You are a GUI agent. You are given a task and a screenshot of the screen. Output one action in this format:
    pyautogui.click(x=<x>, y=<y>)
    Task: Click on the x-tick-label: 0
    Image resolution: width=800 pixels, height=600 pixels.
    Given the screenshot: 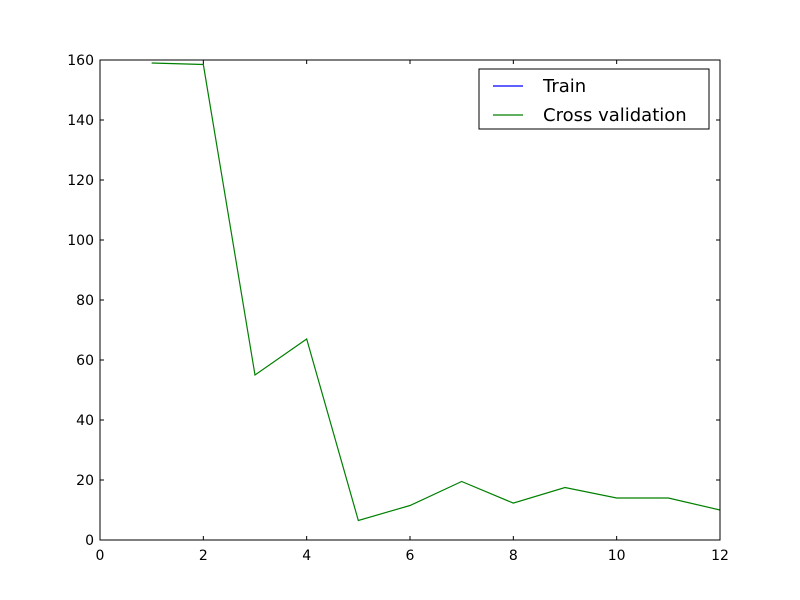 What is the action you would take?
    pyautogui.click(x=100, y=556)
    